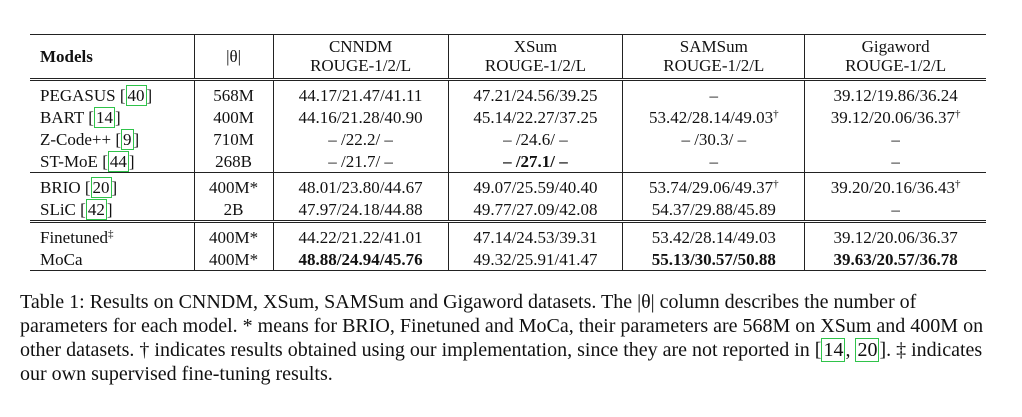 Image resolution: width=1022 pixels, height=417 pixels. What do you see at coordinates (127, 139) in the screenshot?
I see `citation-link: 9` at bounding box center [127, 139].